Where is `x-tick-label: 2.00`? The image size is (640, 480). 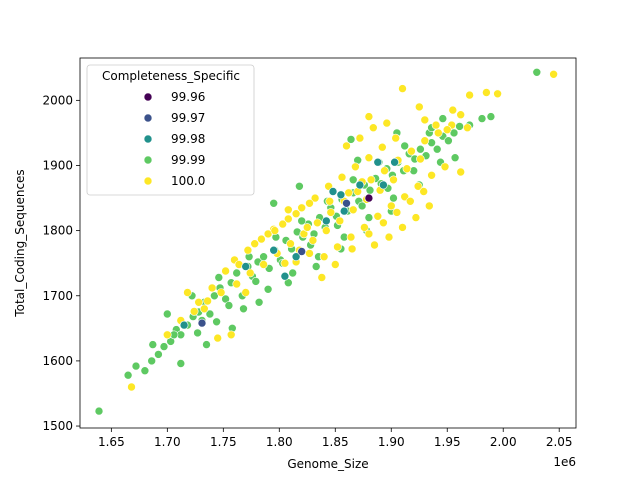
x-tick-label: 2.00 is located at coordinates (503, 442).